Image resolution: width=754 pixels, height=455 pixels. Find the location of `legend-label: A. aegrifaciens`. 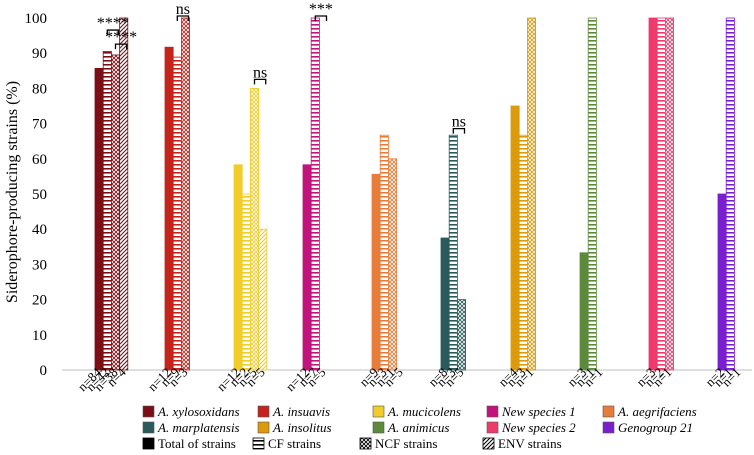

legend-label: A. aegrifaciens is located at coordinates (657, 411).